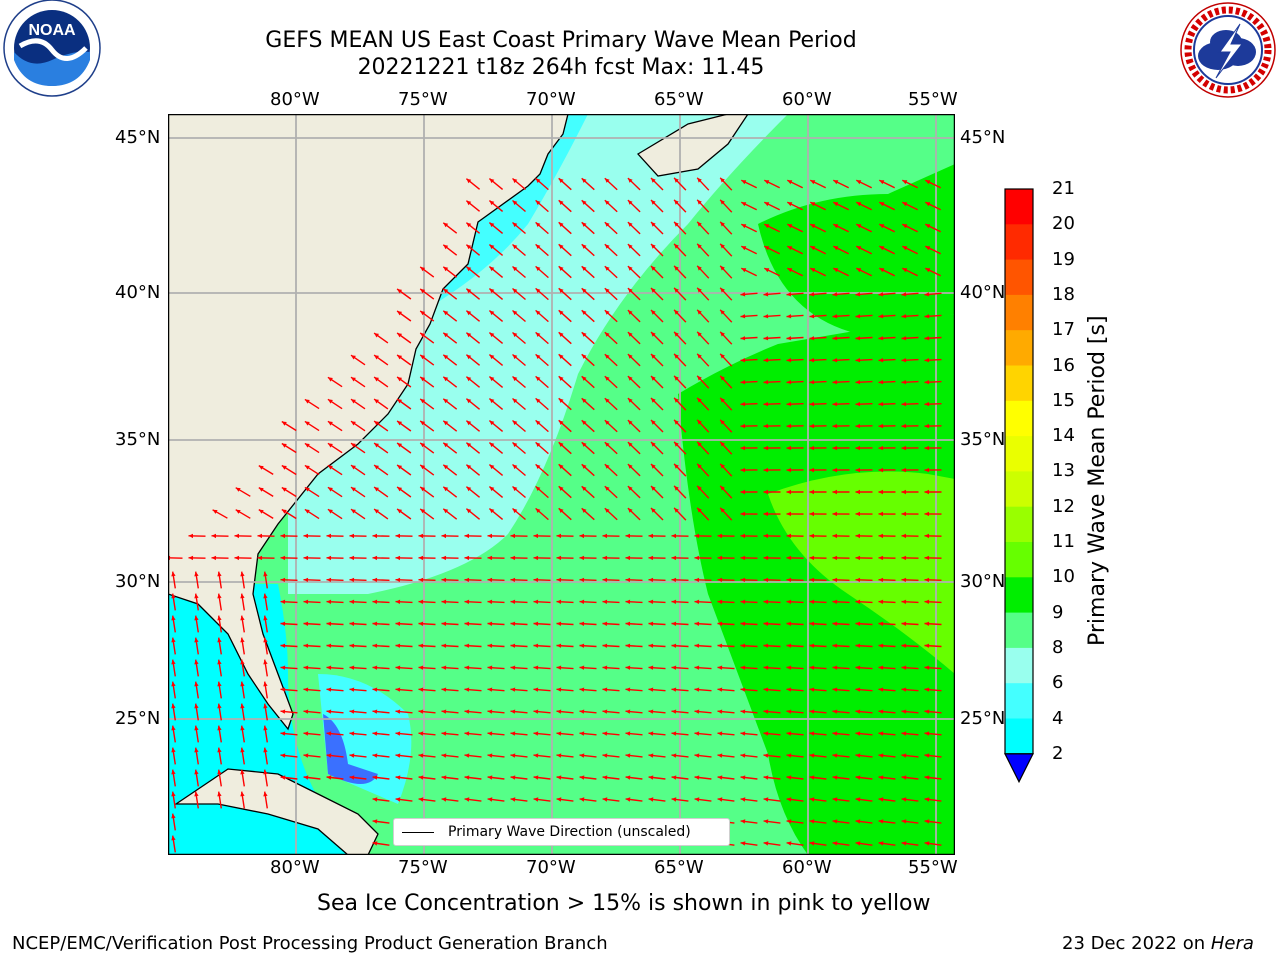 This screenshot has height=960, width=1280. I want to click on lat-label-right-40n: 40°N, so click(983, 292).